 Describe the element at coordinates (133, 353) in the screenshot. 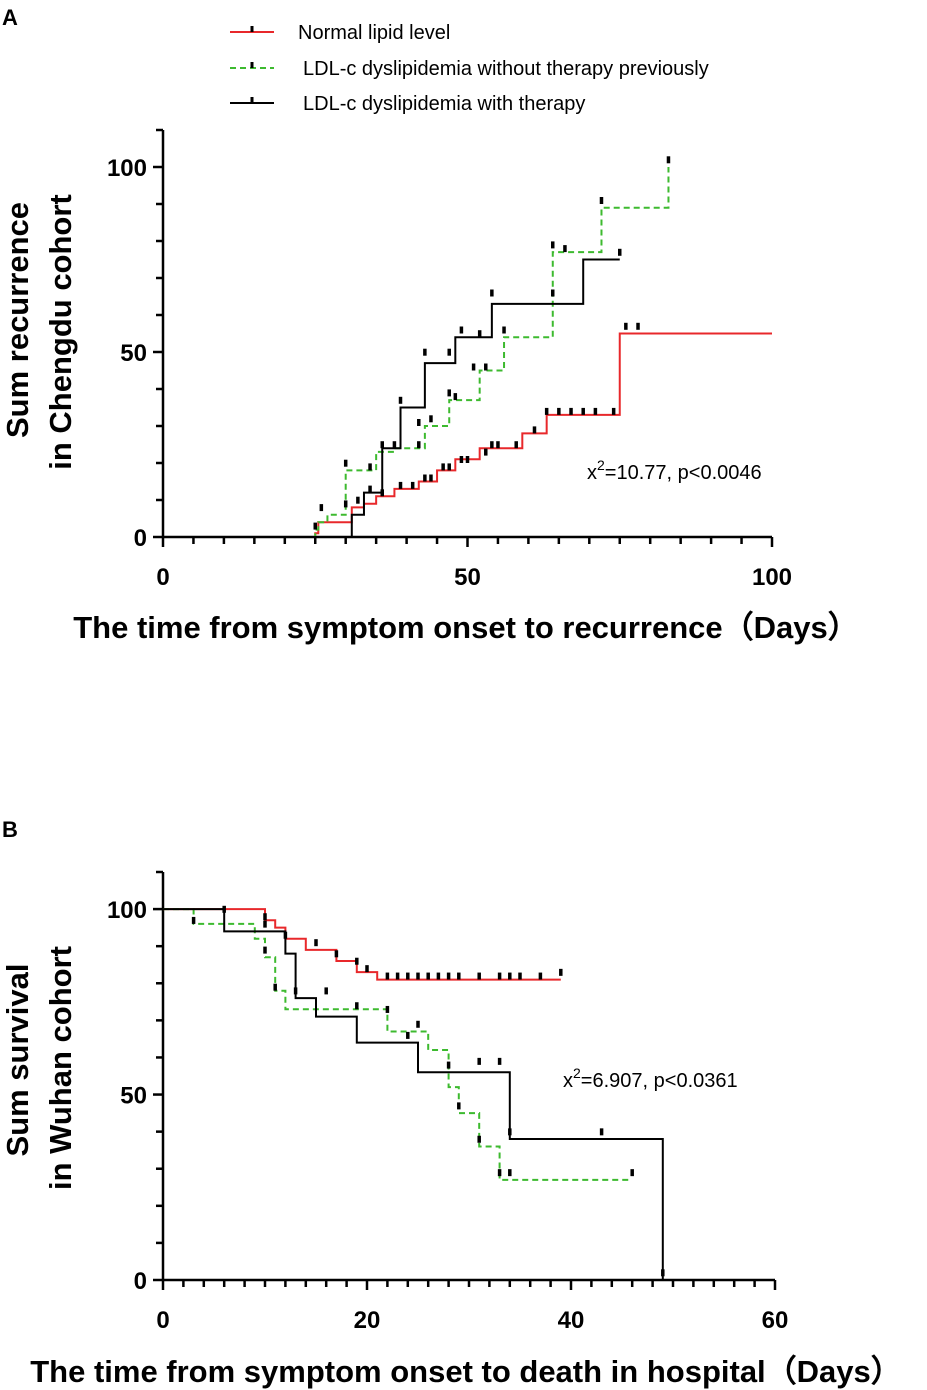

I see `panel-a-y-tick-label: 50` at that location.